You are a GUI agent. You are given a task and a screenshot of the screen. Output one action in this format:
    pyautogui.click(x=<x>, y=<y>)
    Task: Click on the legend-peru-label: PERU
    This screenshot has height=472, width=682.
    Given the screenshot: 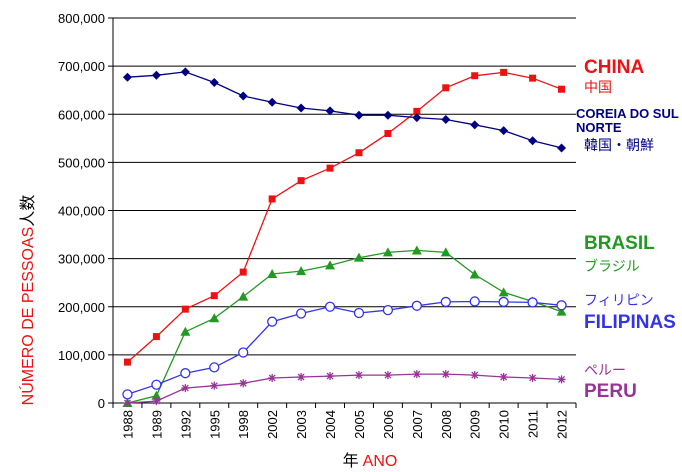 What is the action you would take?
    pyautogui.click(x=610, y=391)
    